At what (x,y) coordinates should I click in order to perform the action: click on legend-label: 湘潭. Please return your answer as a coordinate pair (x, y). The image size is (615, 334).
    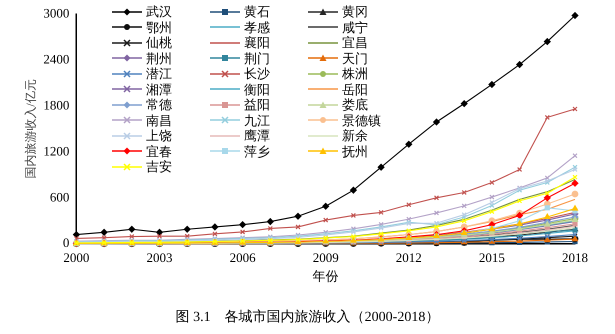
    Looking at the image, I should click on (159, 89).